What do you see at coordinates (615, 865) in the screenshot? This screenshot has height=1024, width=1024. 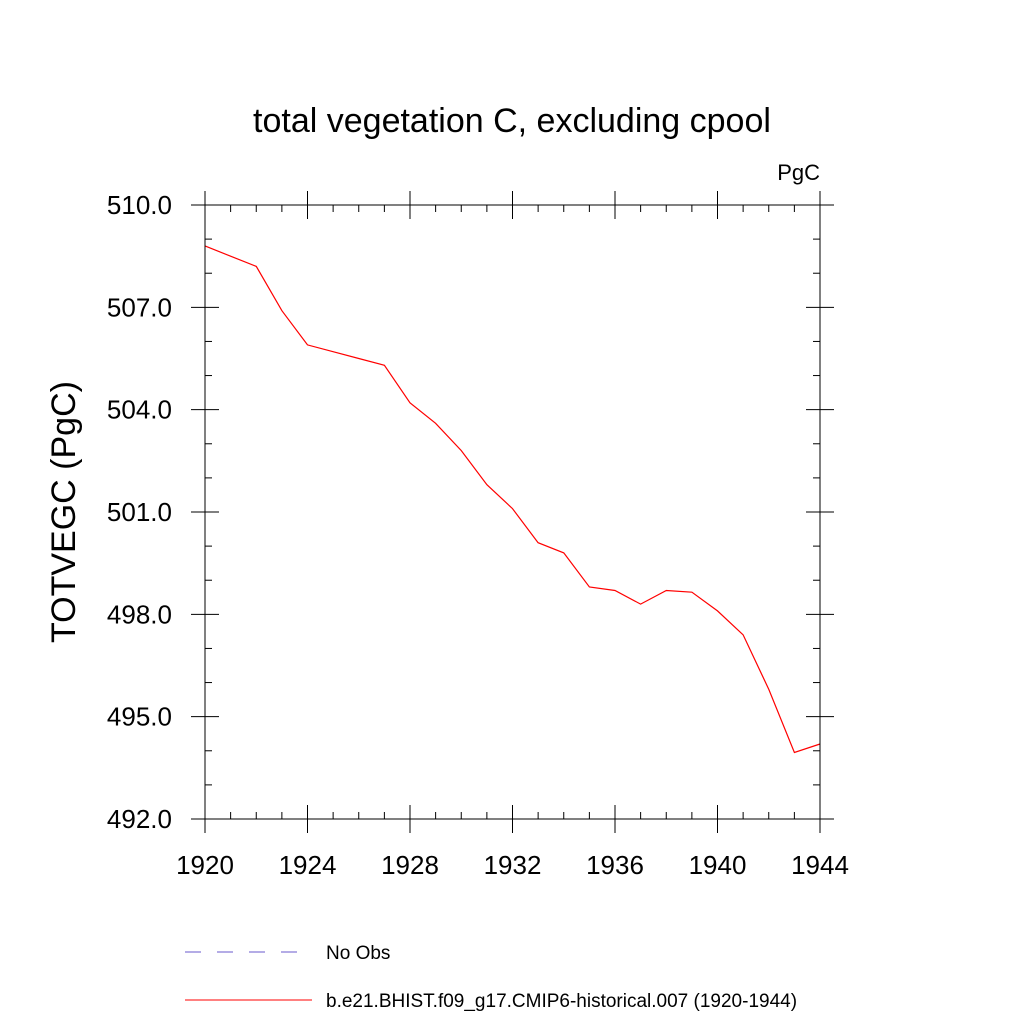 I see `x-tick-label: 1936` at bounding box center [615, 865].